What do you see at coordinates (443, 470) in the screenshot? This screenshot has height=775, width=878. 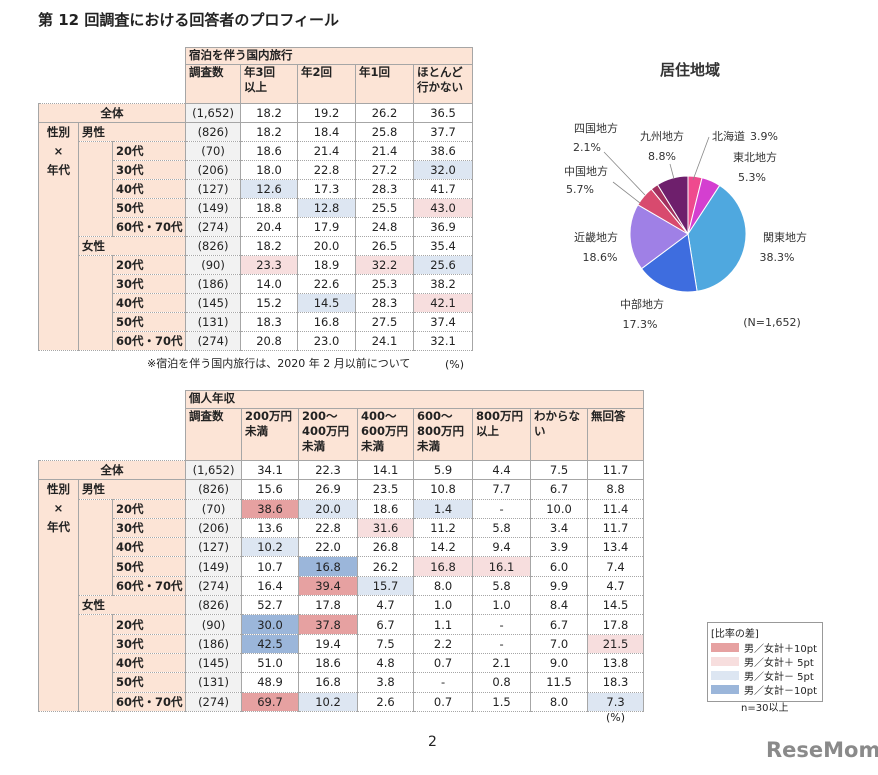 I see `value-cell: 5.9` at bounding box center [443, 470].